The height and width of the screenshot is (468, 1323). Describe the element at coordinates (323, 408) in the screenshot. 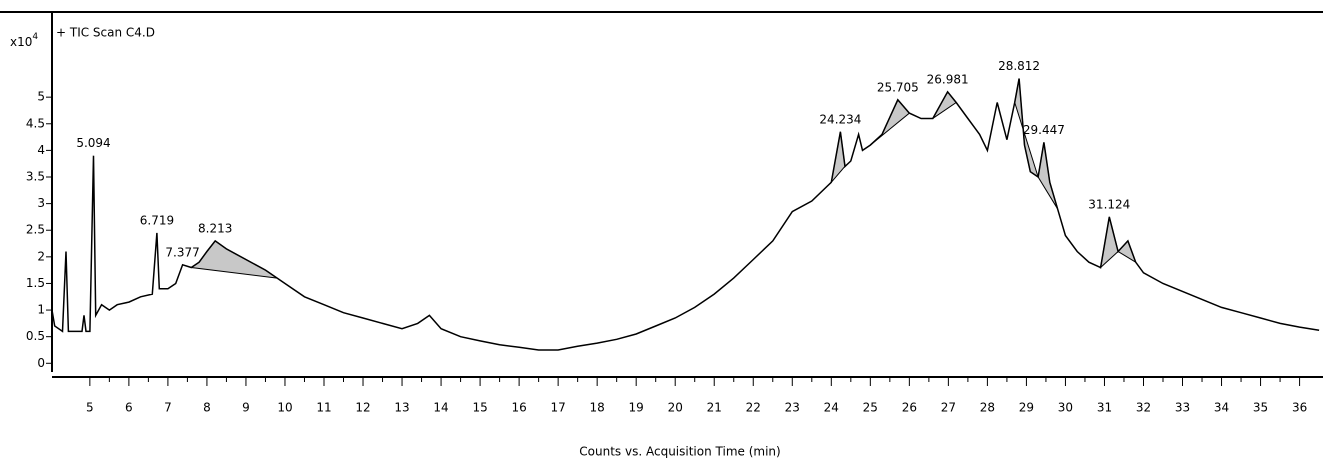

I see `x-tick-label: 11` at that location.